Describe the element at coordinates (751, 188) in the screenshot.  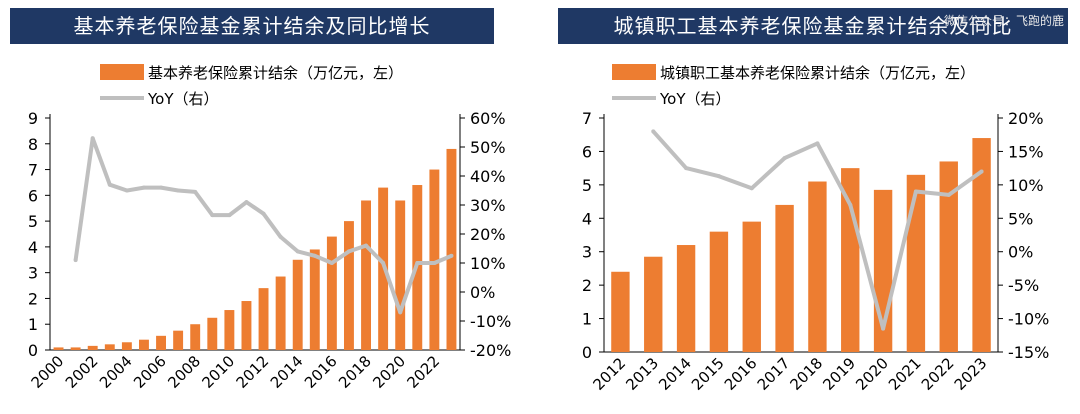
I see `yoy-point-2016` at that location.